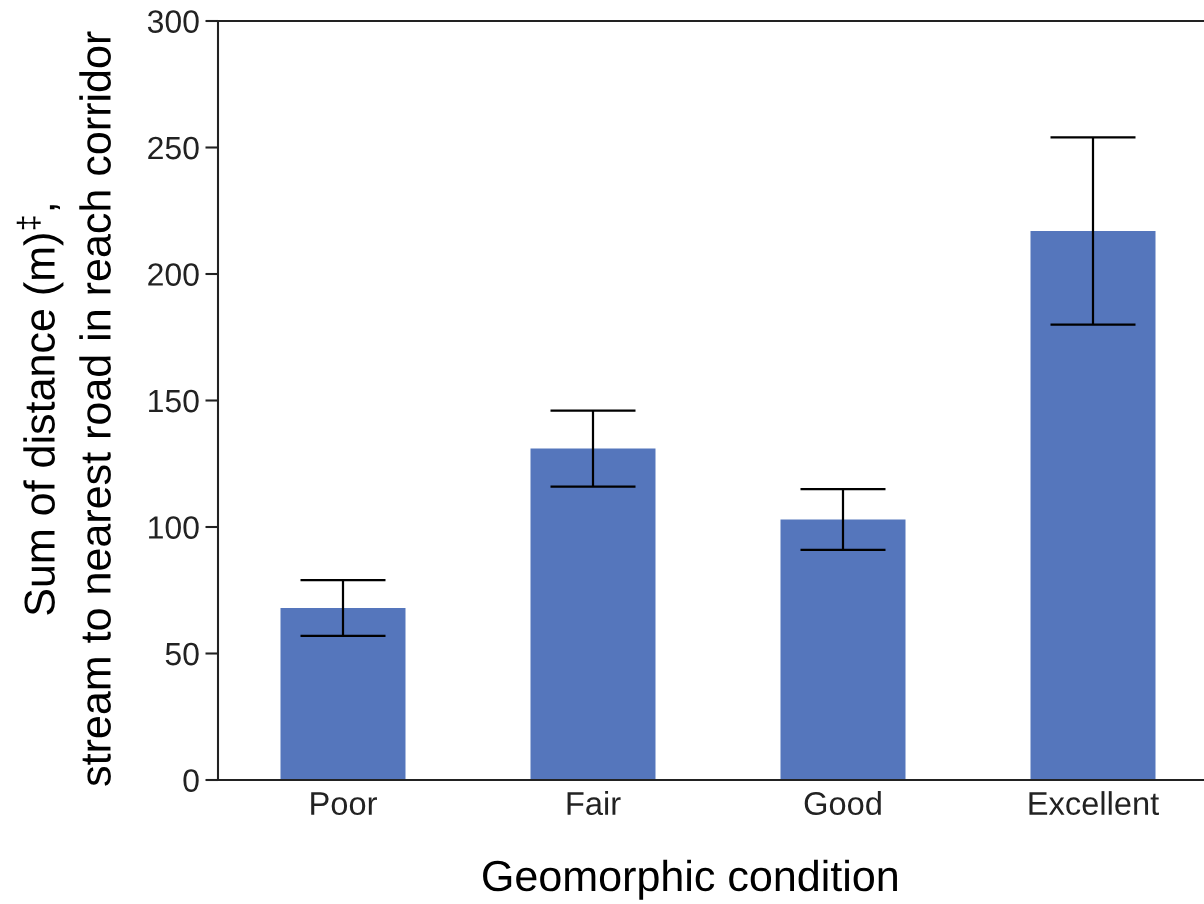 The width and height of the screenshot is (1204, 904). I want to click on y-tick-label: 100, so click(174, 527).